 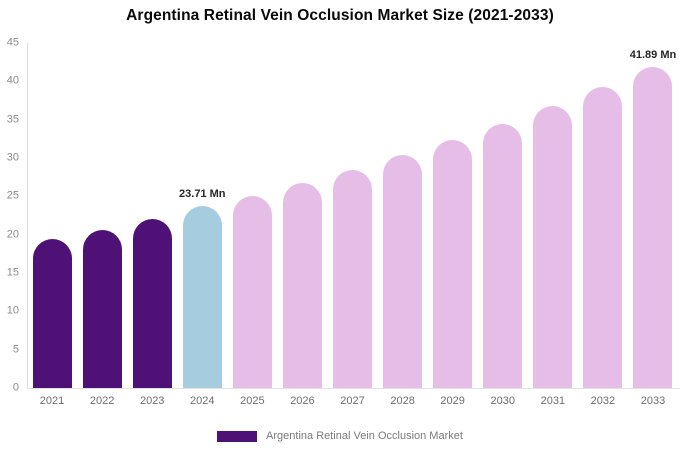 What do you see at coordinates (603, 401) in the screenshot?
I see `x-axis-label: 2032` at bounding box center [603, 401].